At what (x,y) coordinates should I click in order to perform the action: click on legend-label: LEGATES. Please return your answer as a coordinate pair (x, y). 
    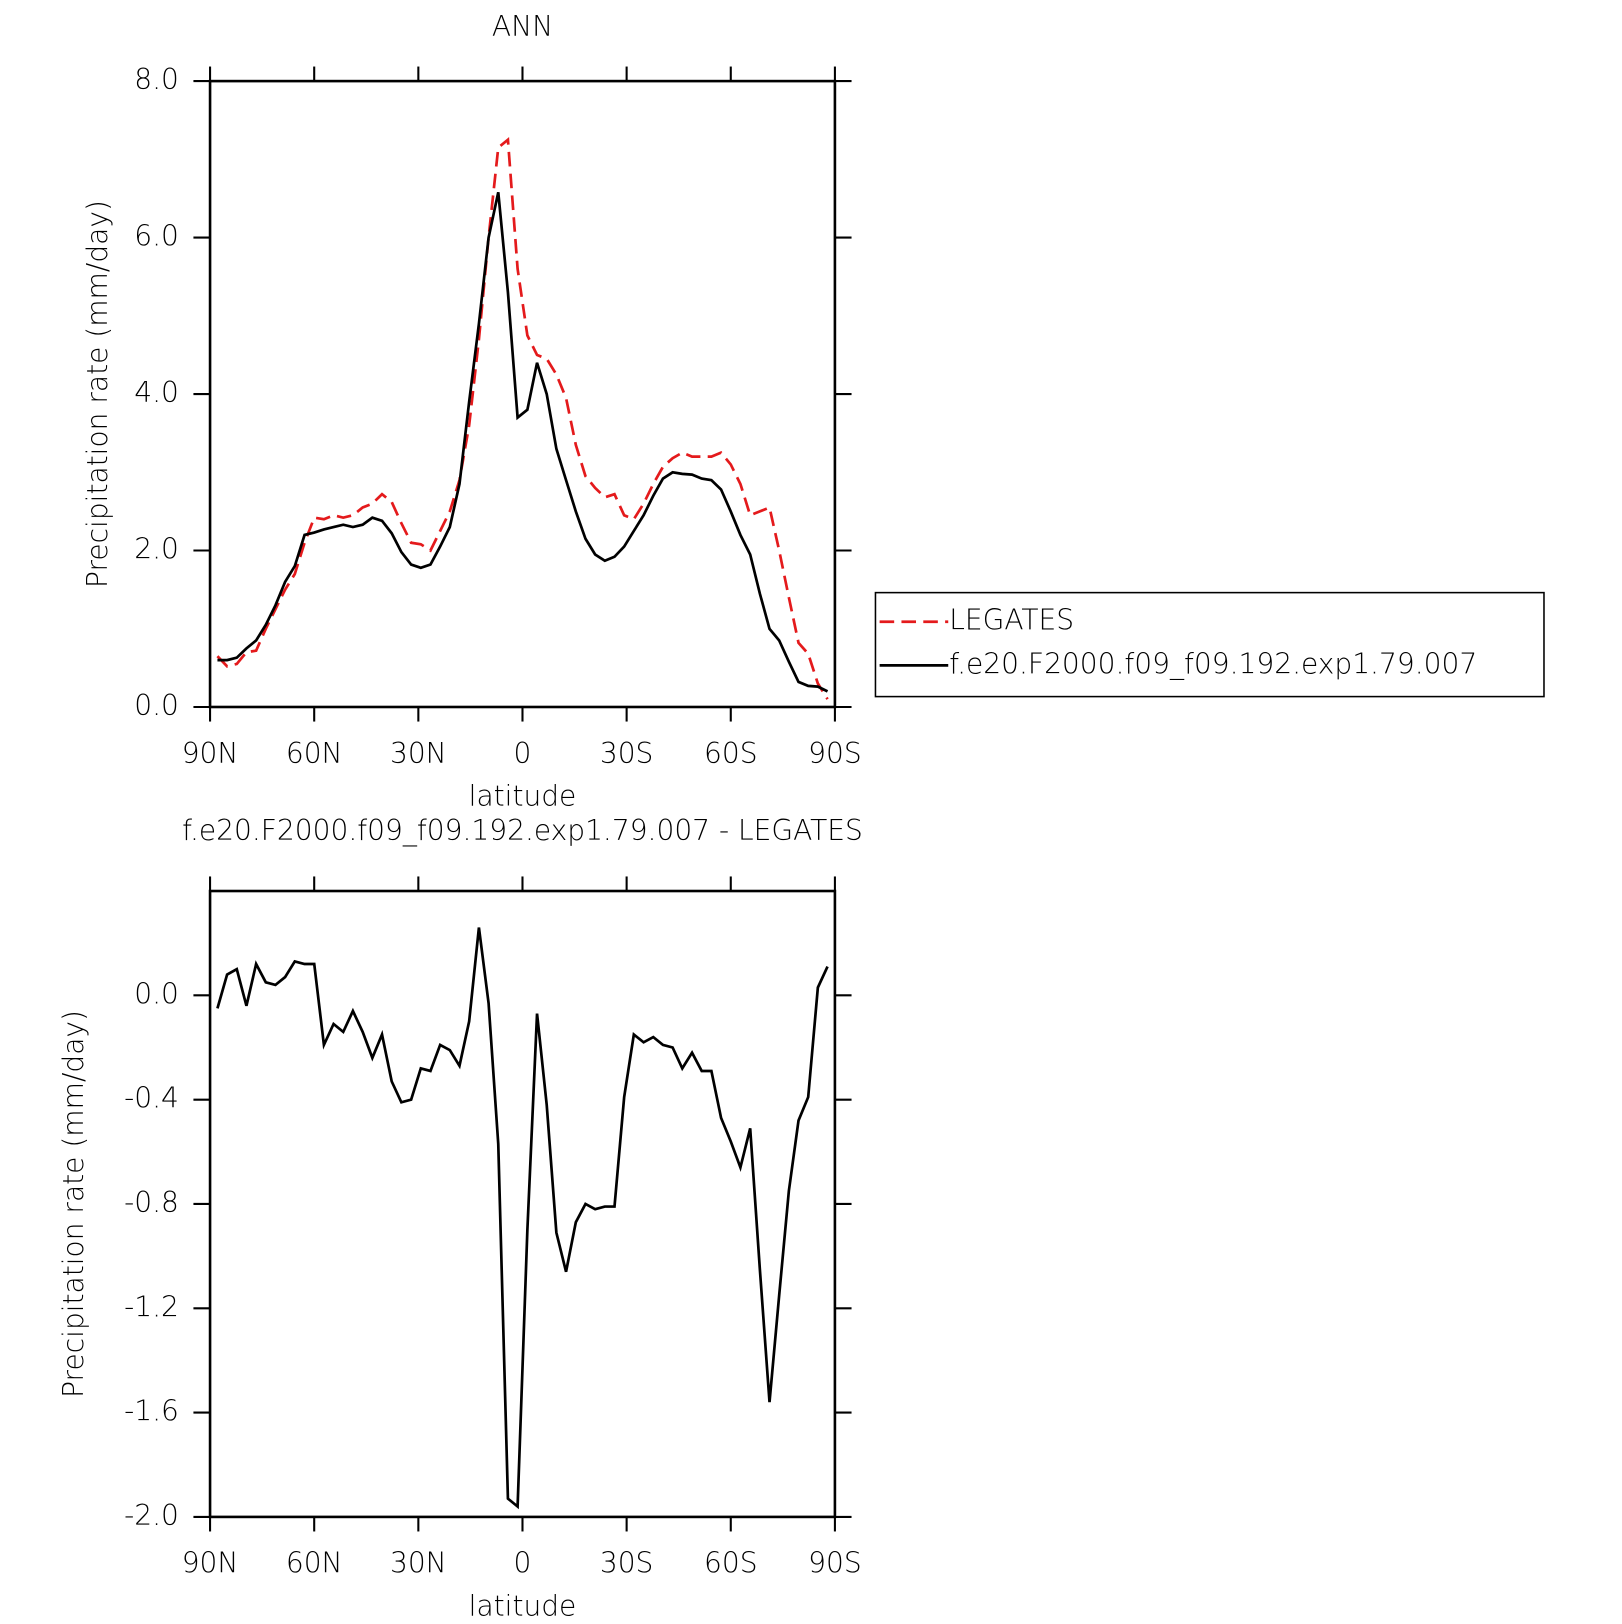
    Looking at the image, I should click on (1011, 620).